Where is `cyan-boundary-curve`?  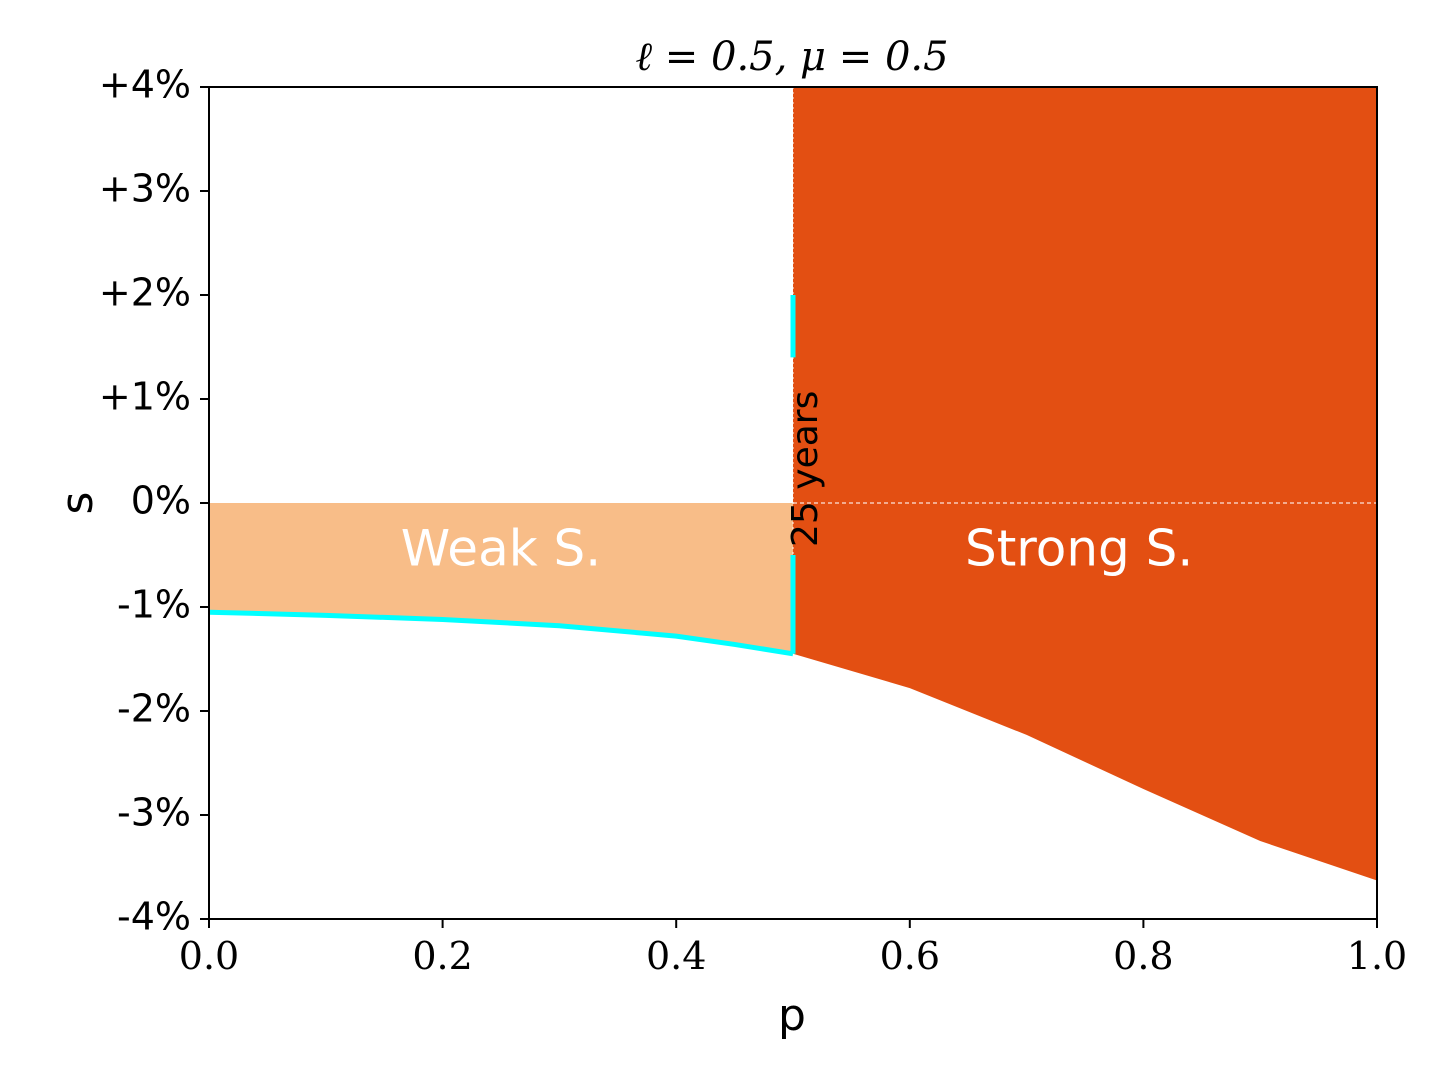
cyan-boundary-curve is located at coordinates (501, 633).